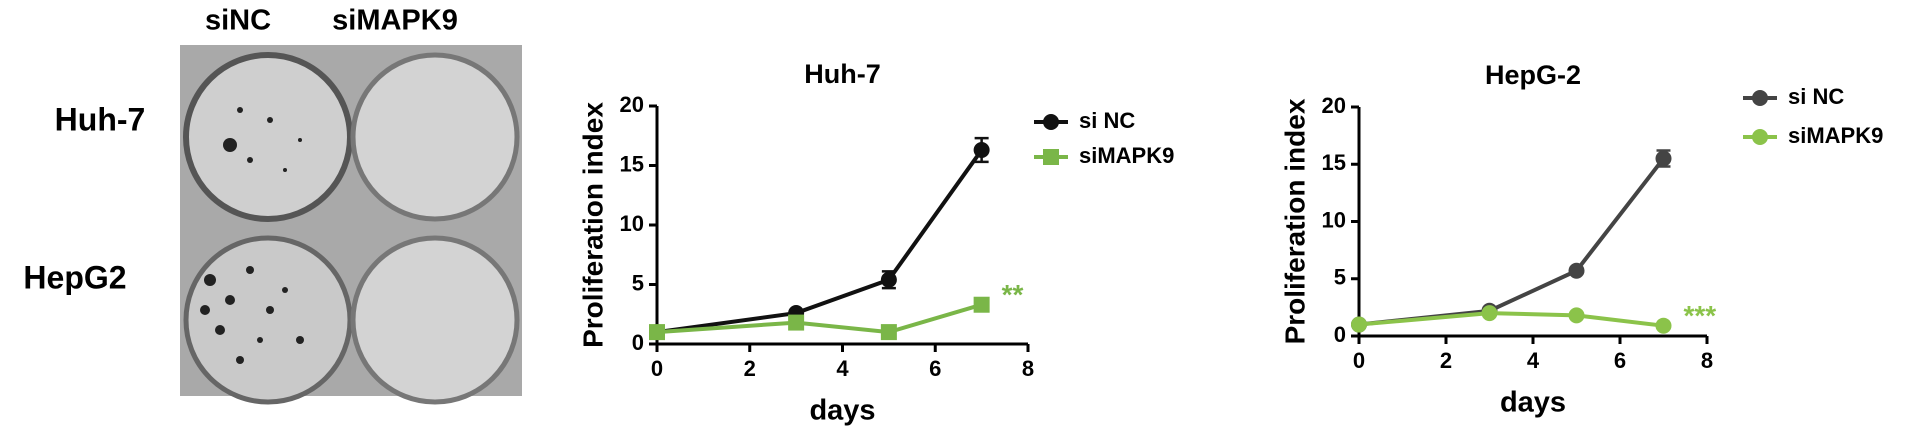 This screenshot has width=1911, height=446. What do you see at coordinates (238, 21) in the screenshot?
I see `column-label: siNC` at bounding box center [238, 21].